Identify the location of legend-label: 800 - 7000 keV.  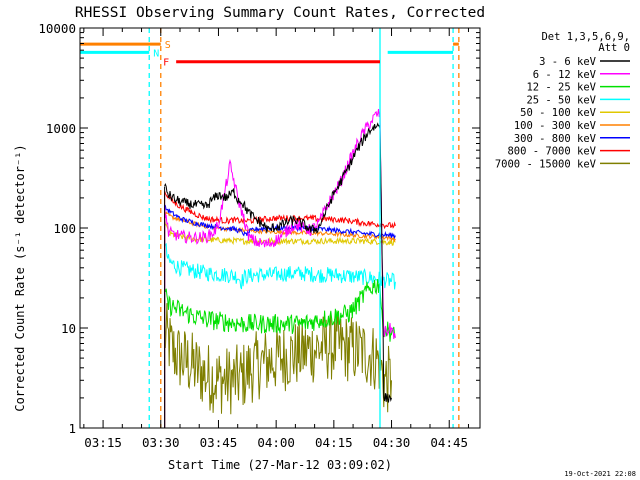
(551, 152).